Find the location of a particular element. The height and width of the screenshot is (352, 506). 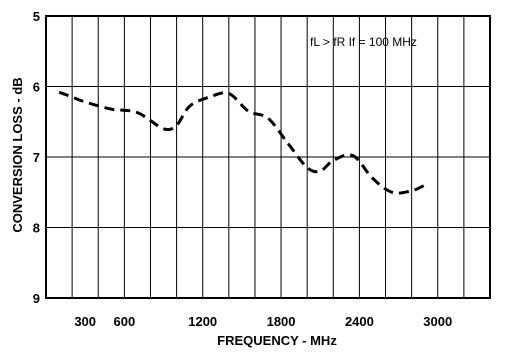

x-tick-label: 600 is located at coordinates (125, 321).